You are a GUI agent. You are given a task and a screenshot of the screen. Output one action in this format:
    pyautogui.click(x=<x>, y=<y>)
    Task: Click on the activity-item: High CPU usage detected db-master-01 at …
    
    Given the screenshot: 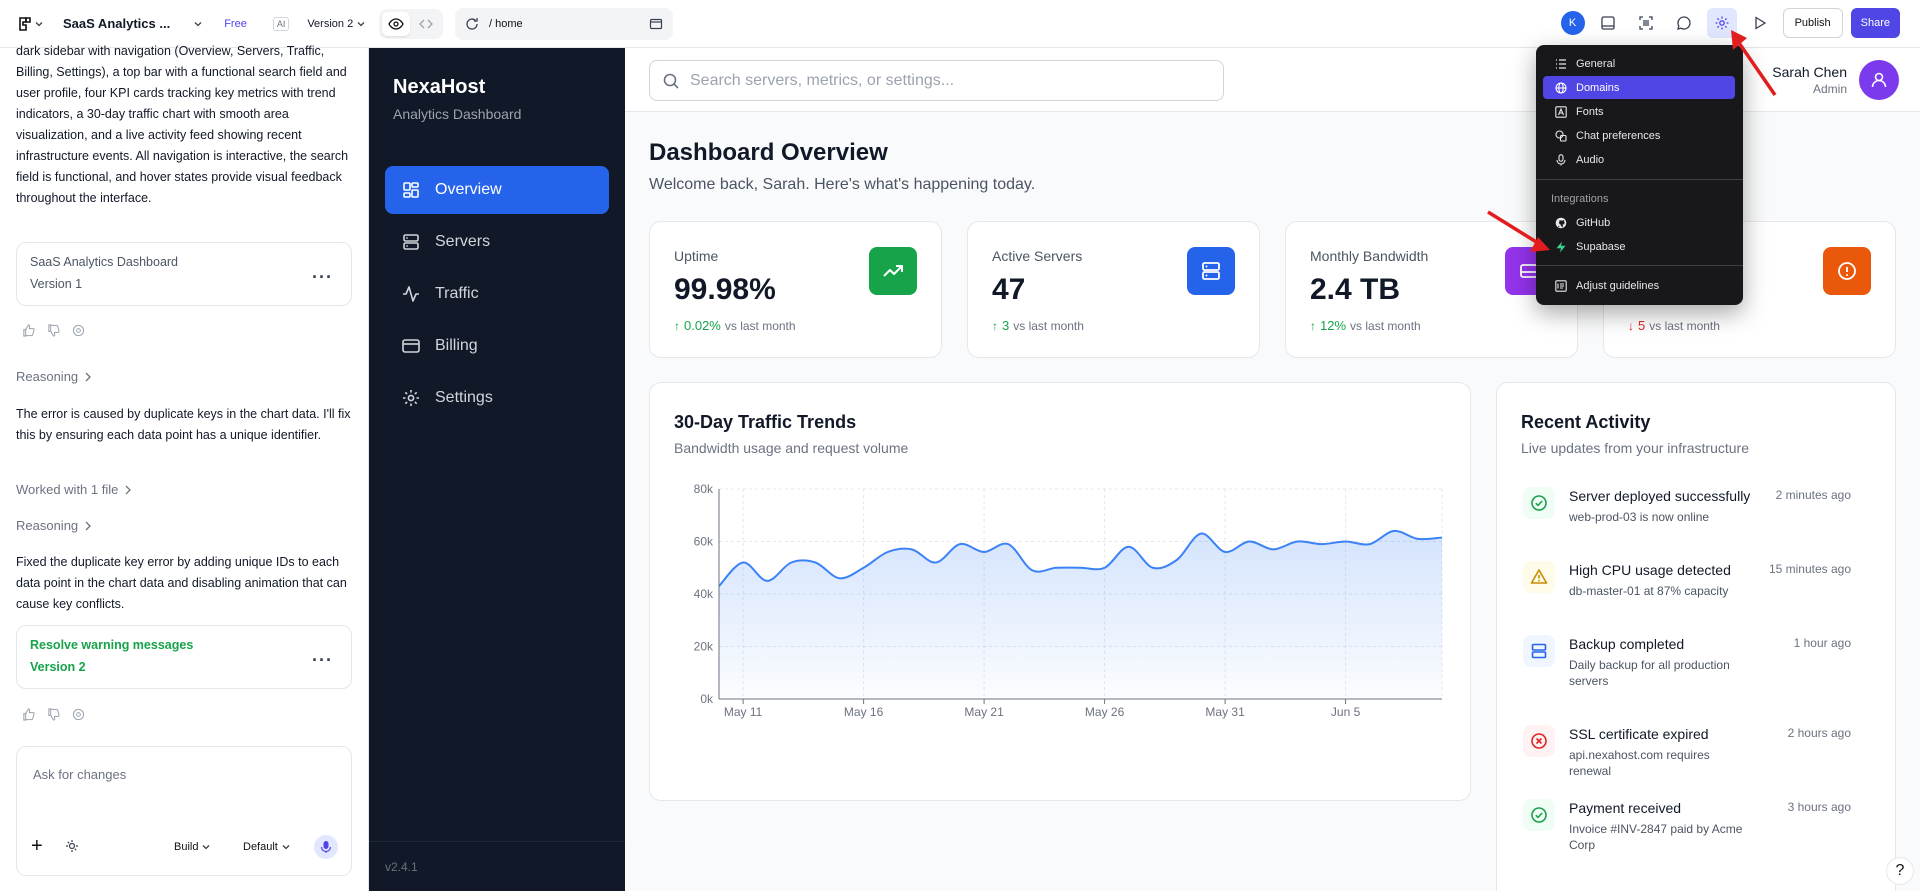 What is the action you would take?
    pyautogui.click(x=1681, y=589)
    